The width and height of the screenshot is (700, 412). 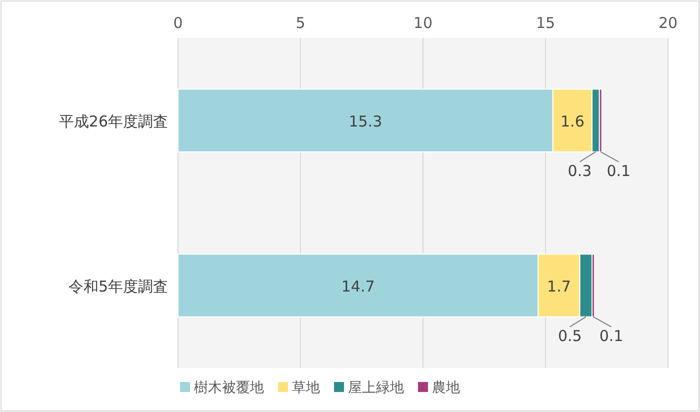 I want to click on y-tick-label: 令和5年度調査, so click(x=118, y=287).